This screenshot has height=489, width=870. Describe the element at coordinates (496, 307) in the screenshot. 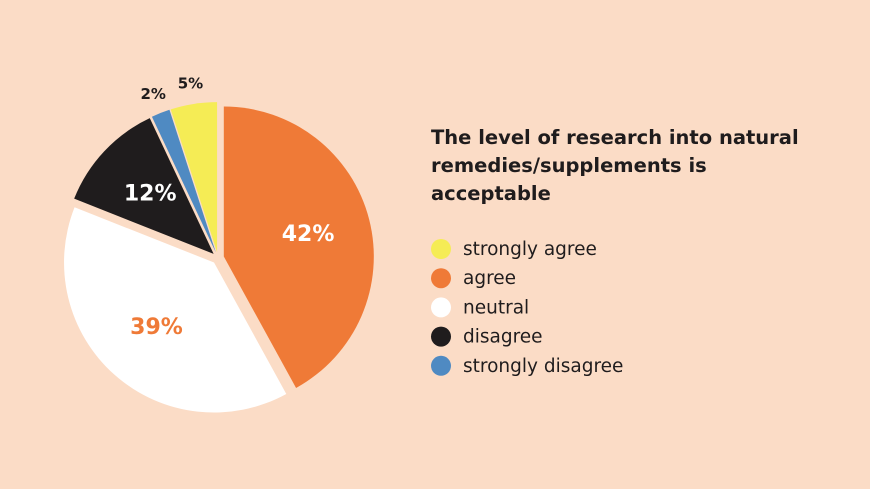

I see `legend-label: neutral` at that location.